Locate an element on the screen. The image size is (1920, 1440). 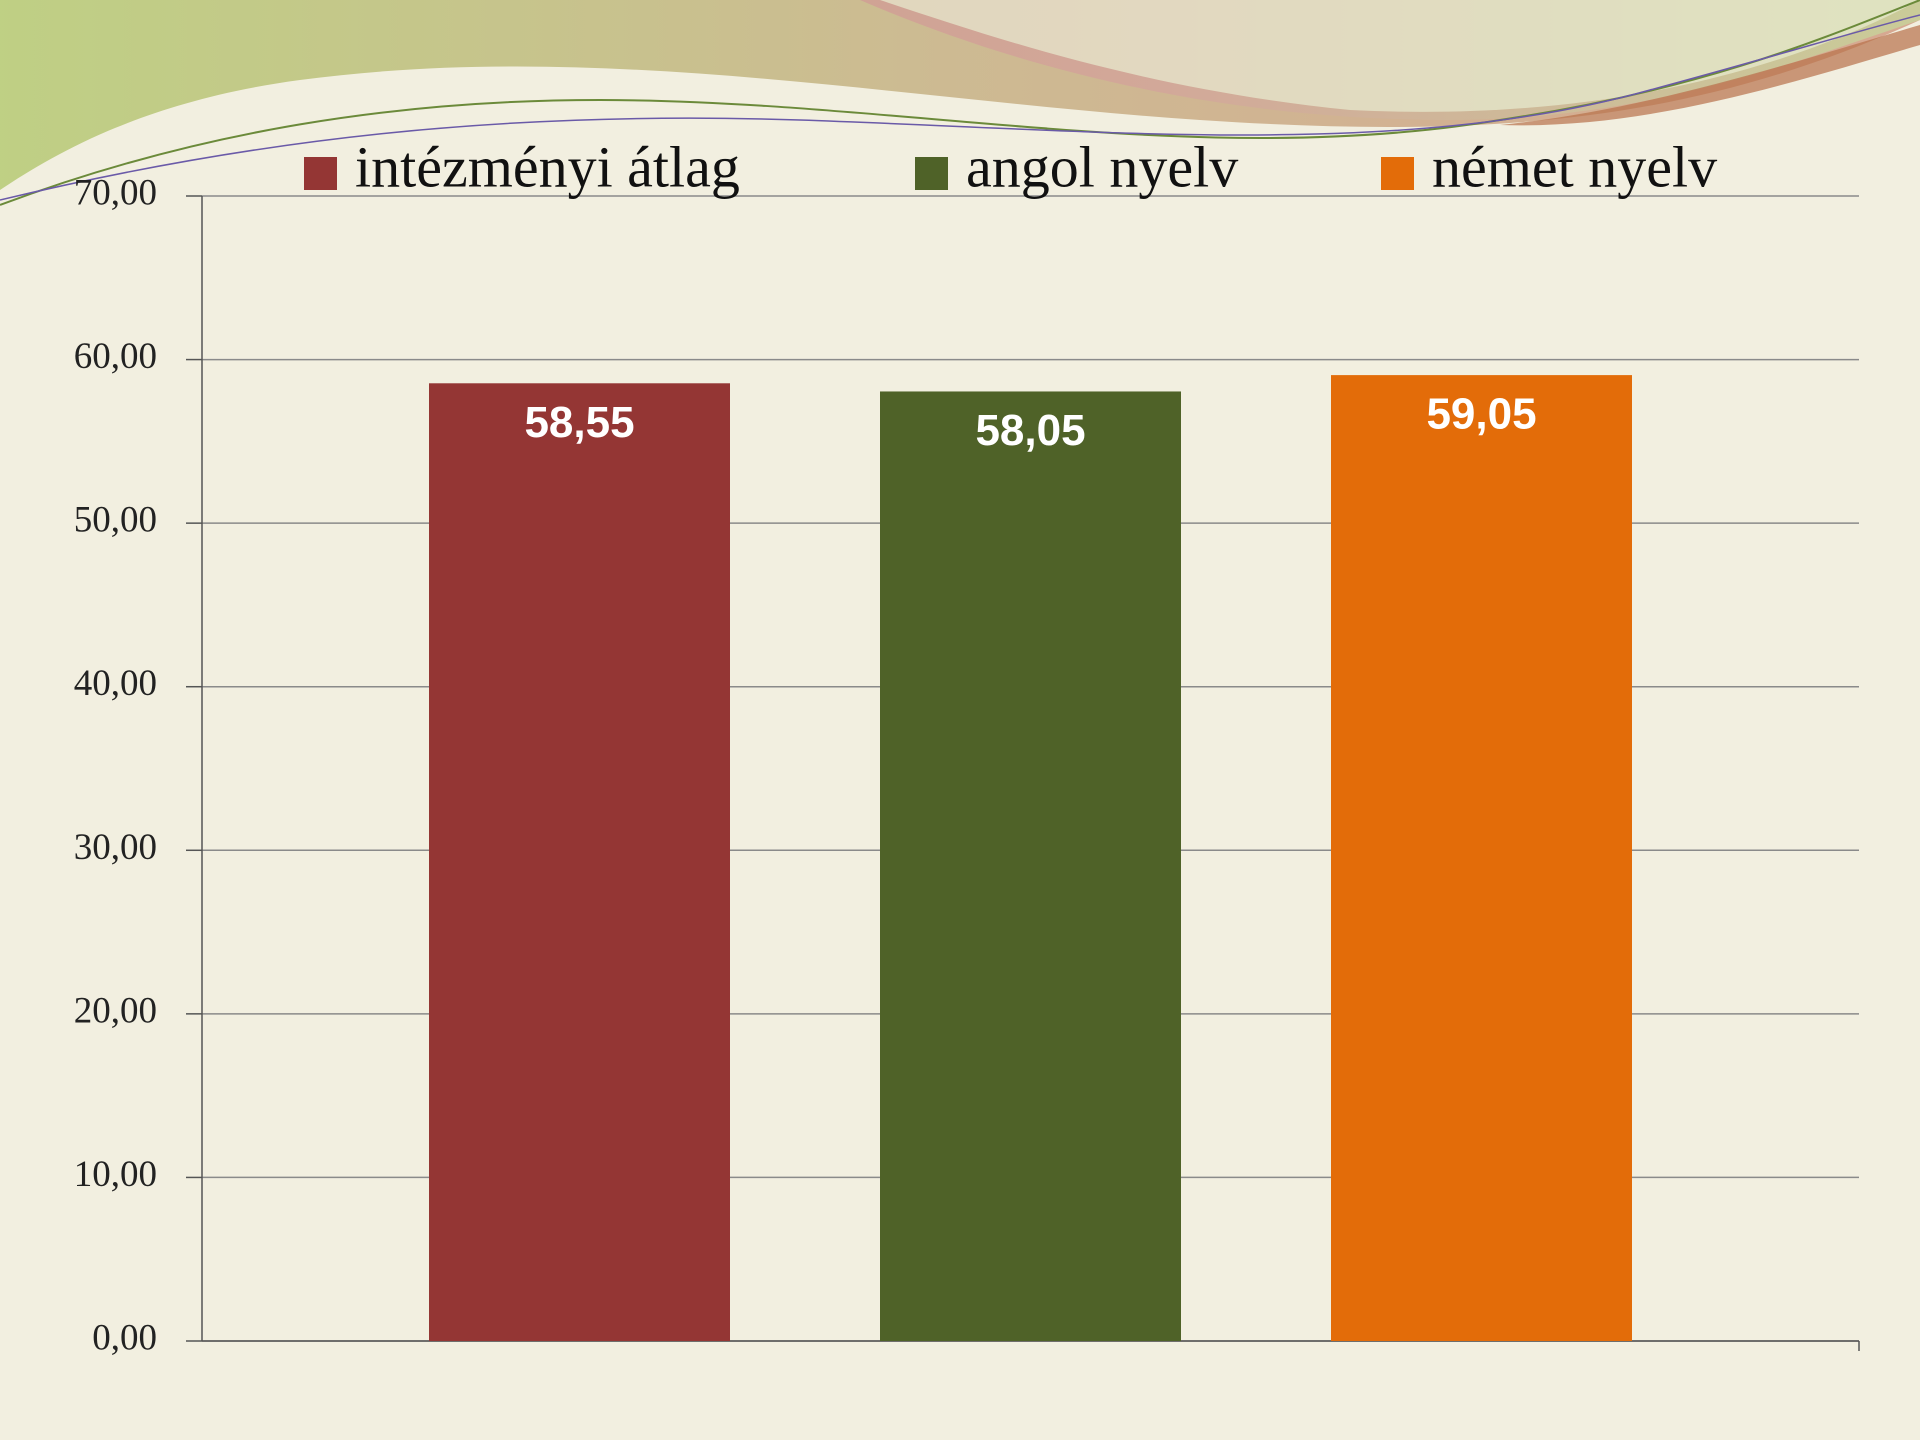
y-tick-label: 30,00 is located at coordinates (115, 847).